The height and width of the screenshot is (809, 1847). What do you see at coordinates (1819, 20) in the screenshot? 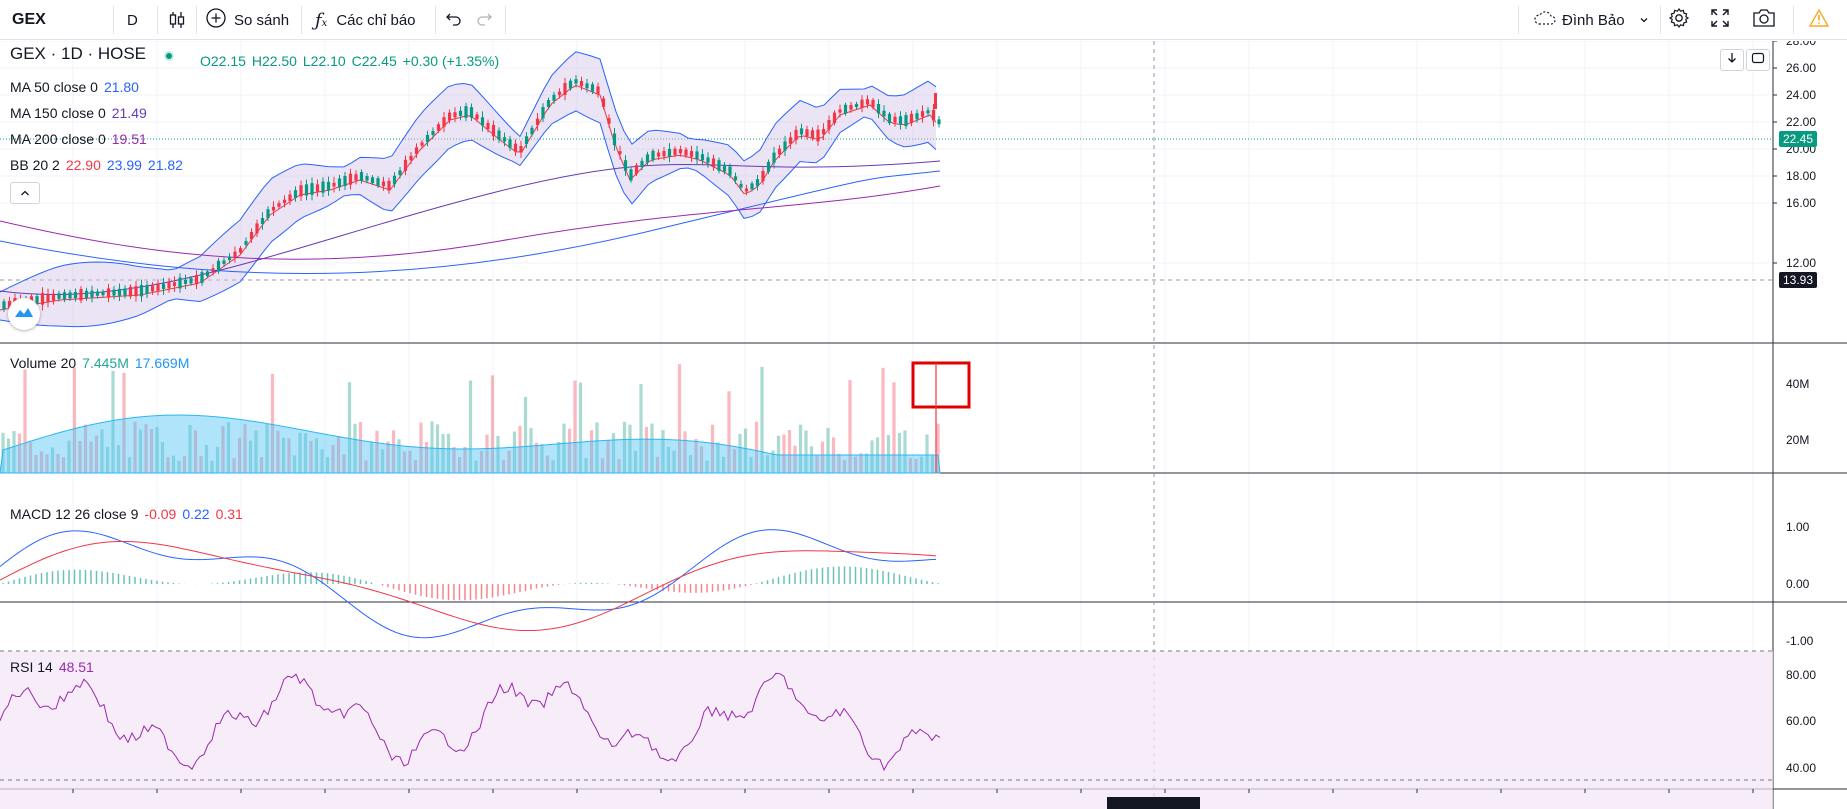
I see `warning-button` at bounding box center [1819, 20].